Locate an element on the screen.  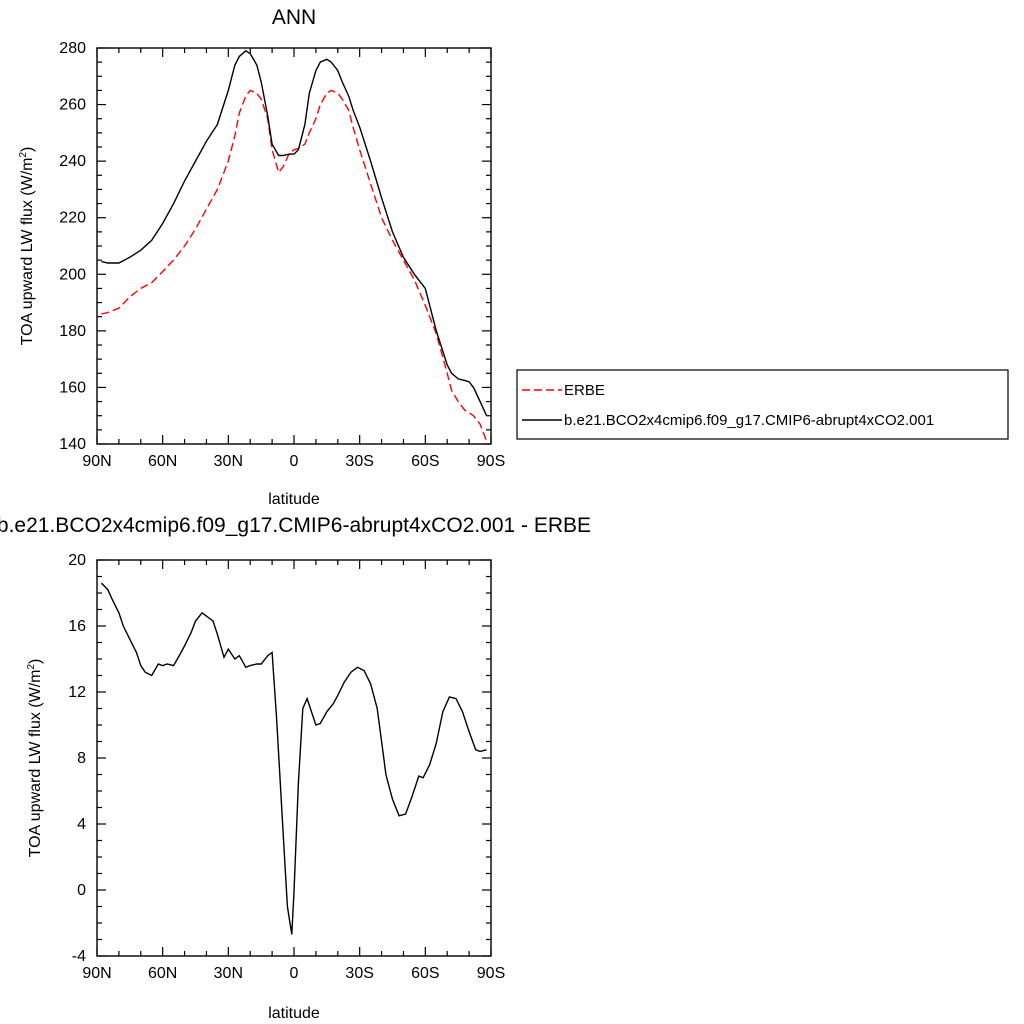
y-tick-label: 280 is located at coordinates (72, 48).